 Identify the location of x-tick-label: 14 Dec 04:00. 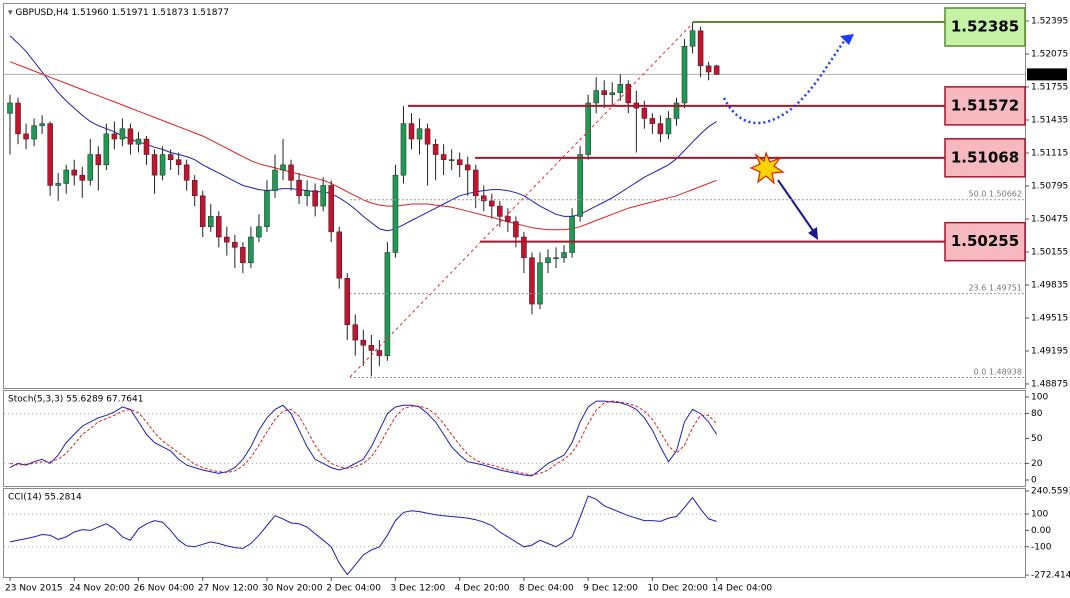
(742, 589).